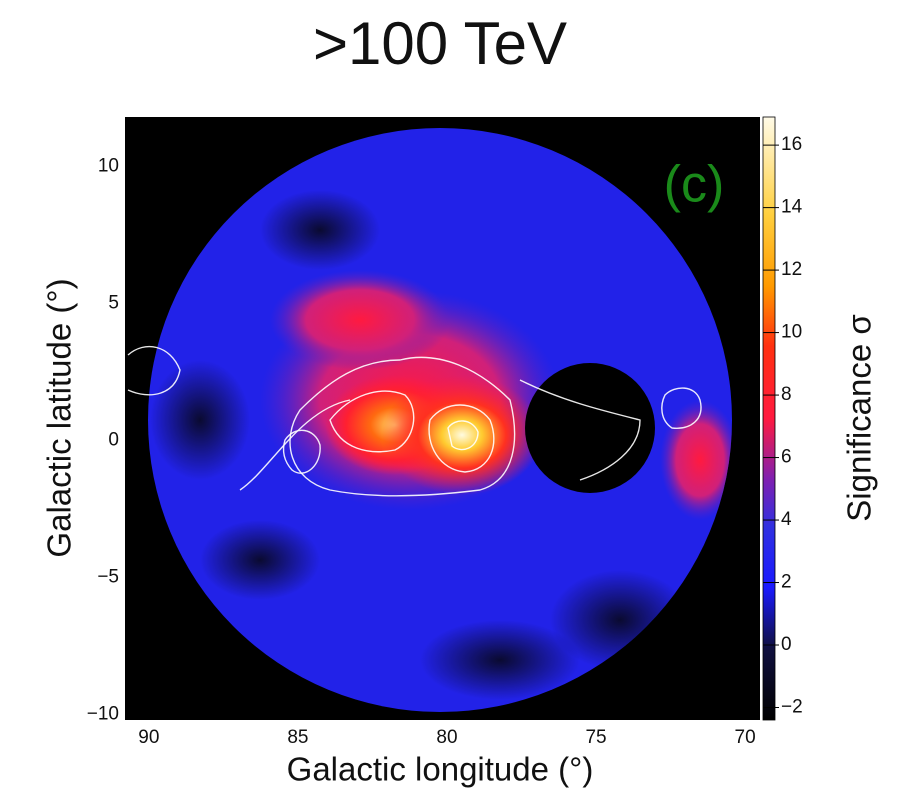  What do you see at coordinates (113, 302) in the screenshot?
I see `y-tick-label: 5` at bounding box center [113, 302].